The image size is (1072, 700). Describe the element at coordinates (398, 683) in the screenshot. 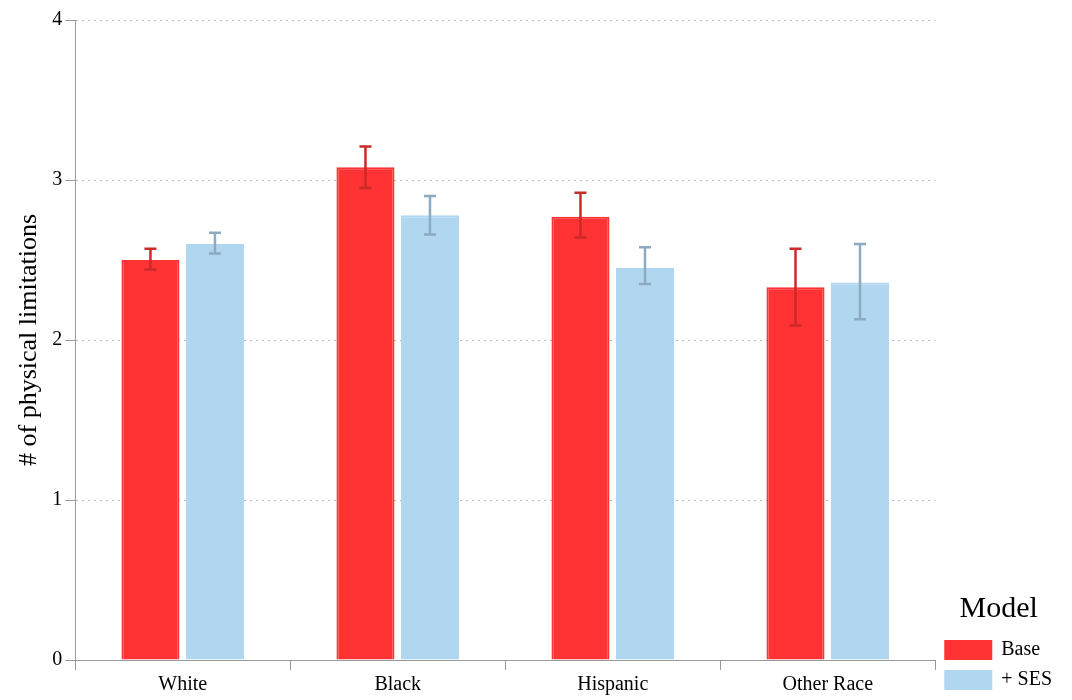

I see `x-tick-label: Black` at that location.